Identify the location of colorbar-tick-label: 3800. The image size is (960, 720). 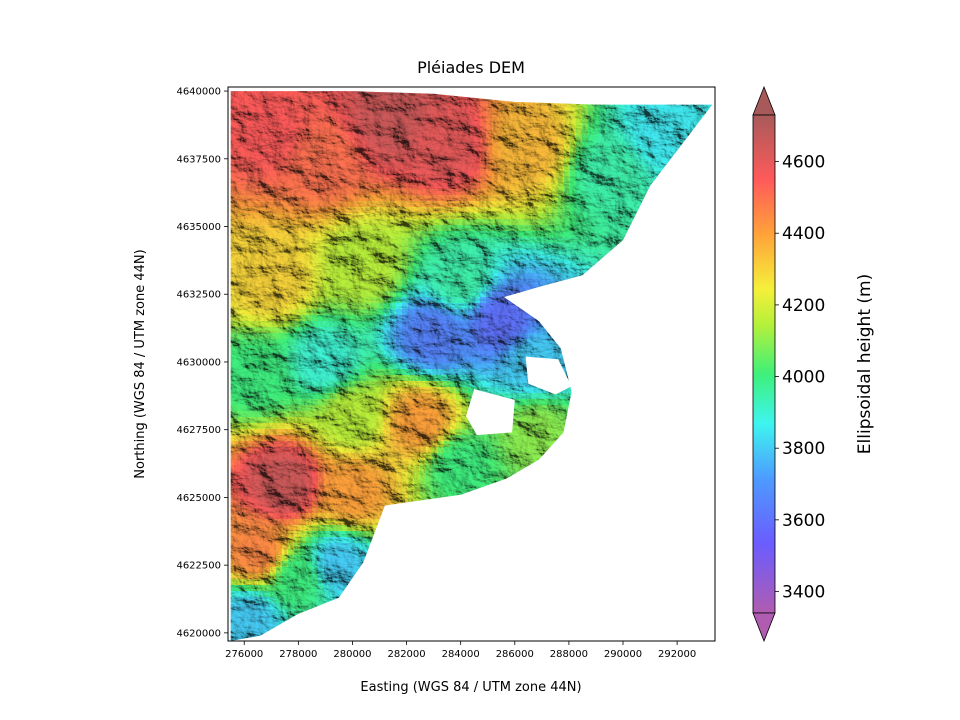
(803, 449).